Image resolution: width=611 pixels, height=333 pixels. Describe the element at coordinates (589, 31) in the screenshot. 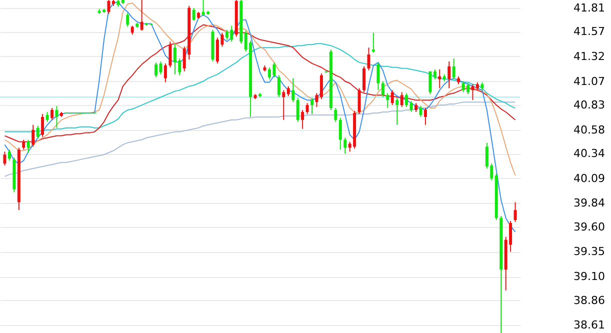

I see `y-tick-label: 41.57` at that location.